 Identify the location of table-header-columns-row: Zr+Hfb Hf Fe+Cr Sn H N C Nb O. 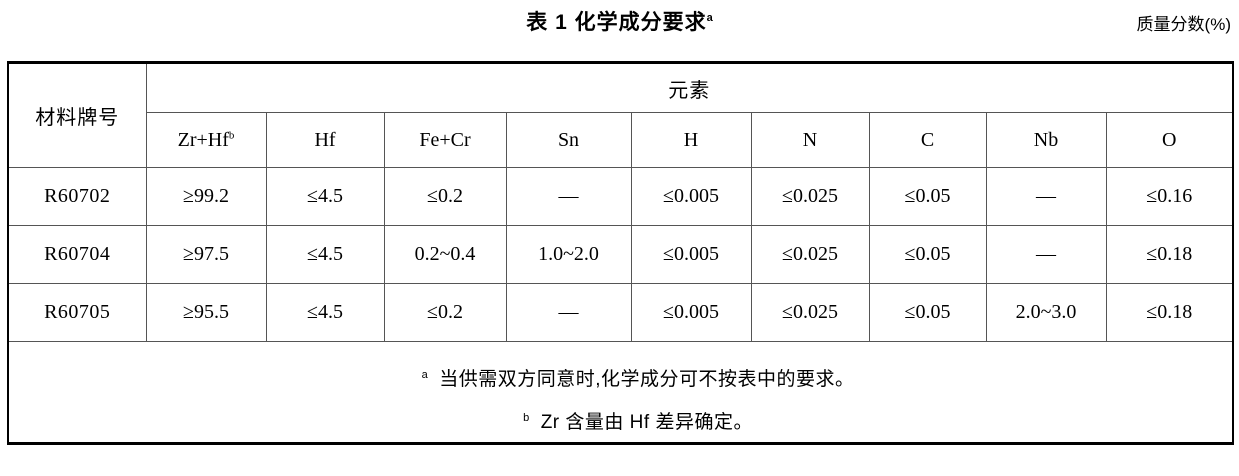
(621, 140).